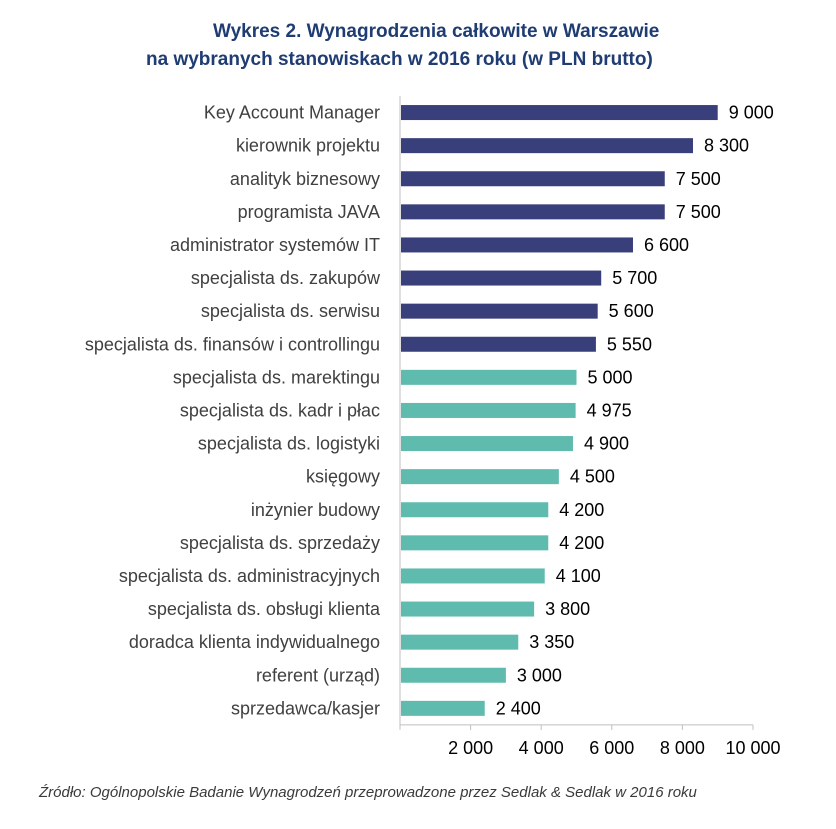 The image size is (836, 829). What do you see at coordinates (286, 278) in the screenshot?
I see `category-label: specjalista ds. zakupów` at bounding box center [286, 278].